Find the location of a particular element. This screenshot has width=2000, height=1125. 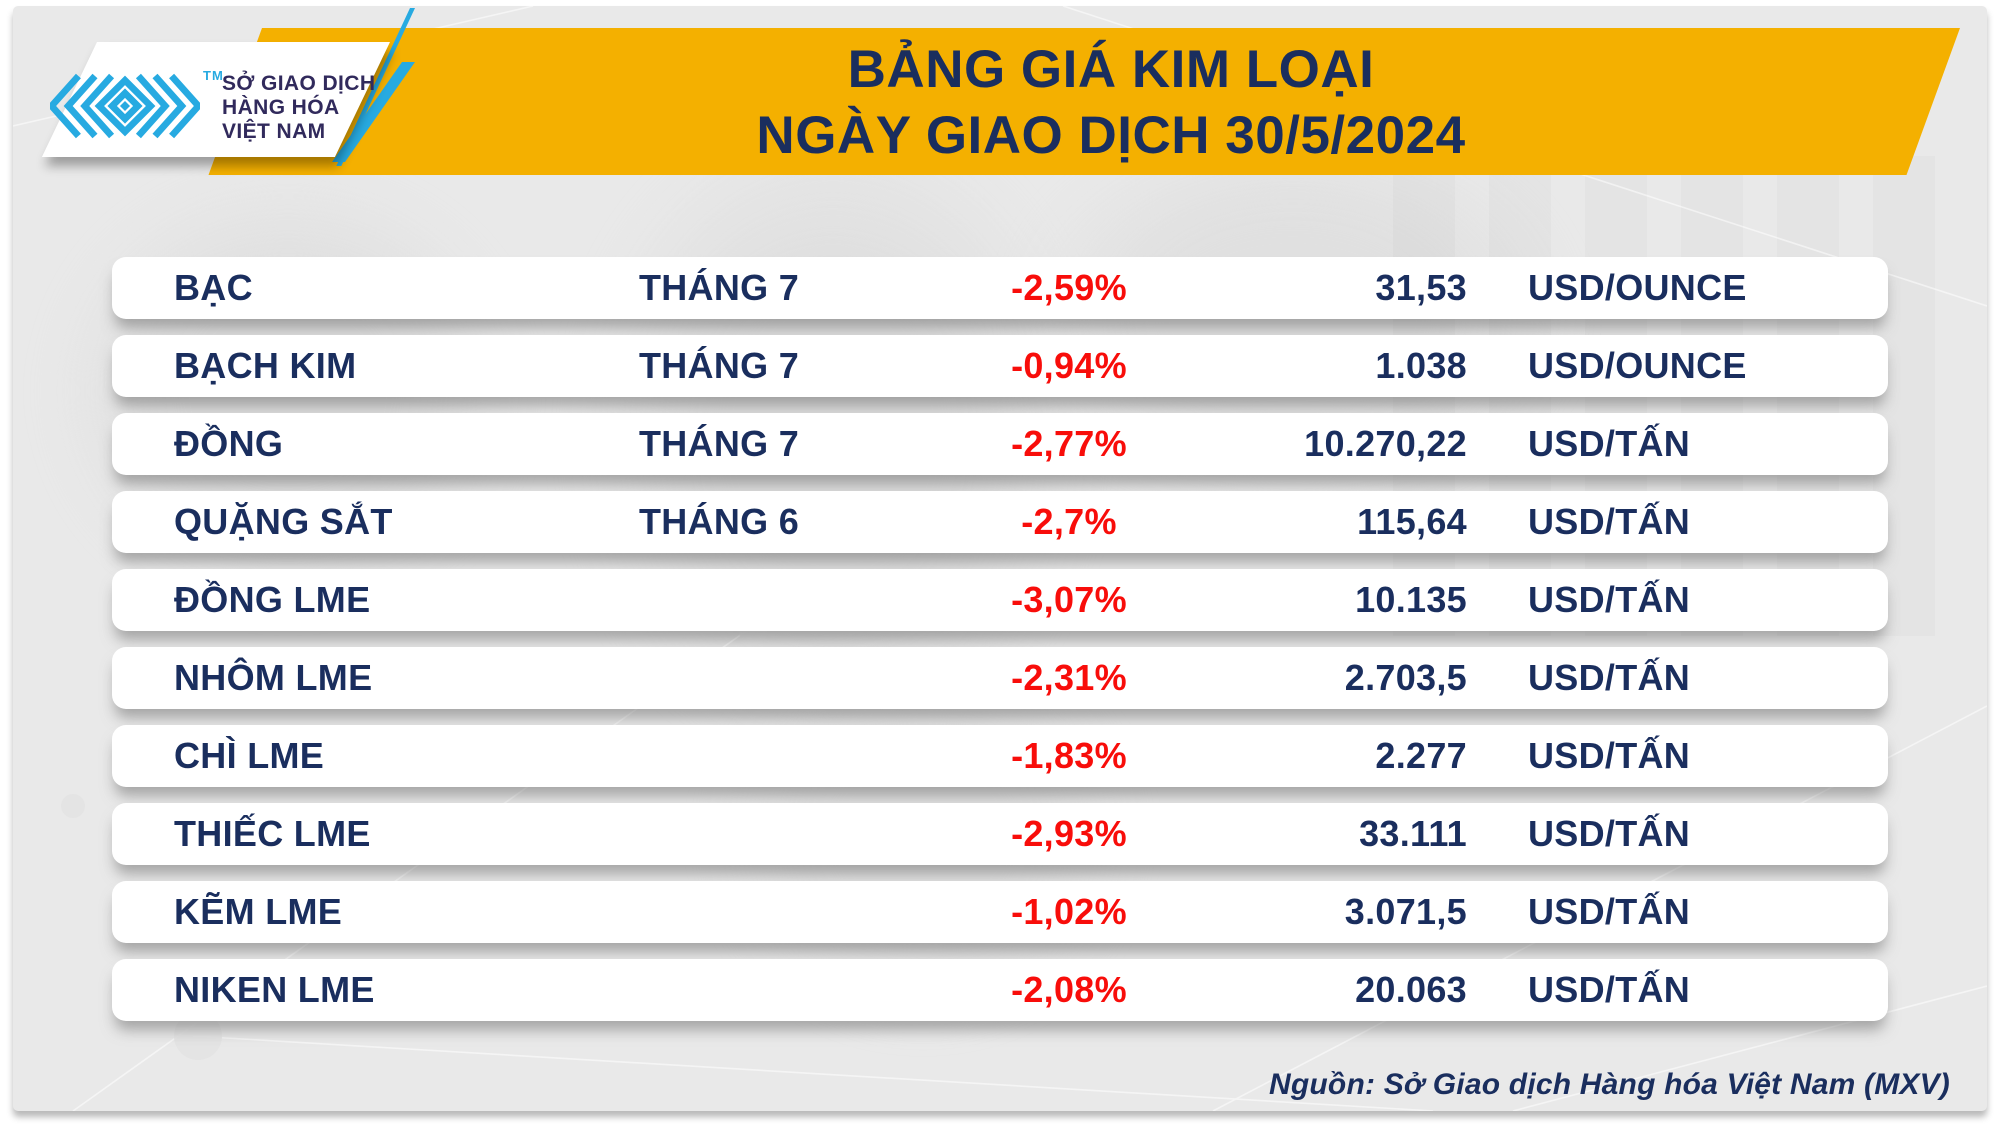

metal-name: QUẶNG SẮT is located at coordinates (283, 521).